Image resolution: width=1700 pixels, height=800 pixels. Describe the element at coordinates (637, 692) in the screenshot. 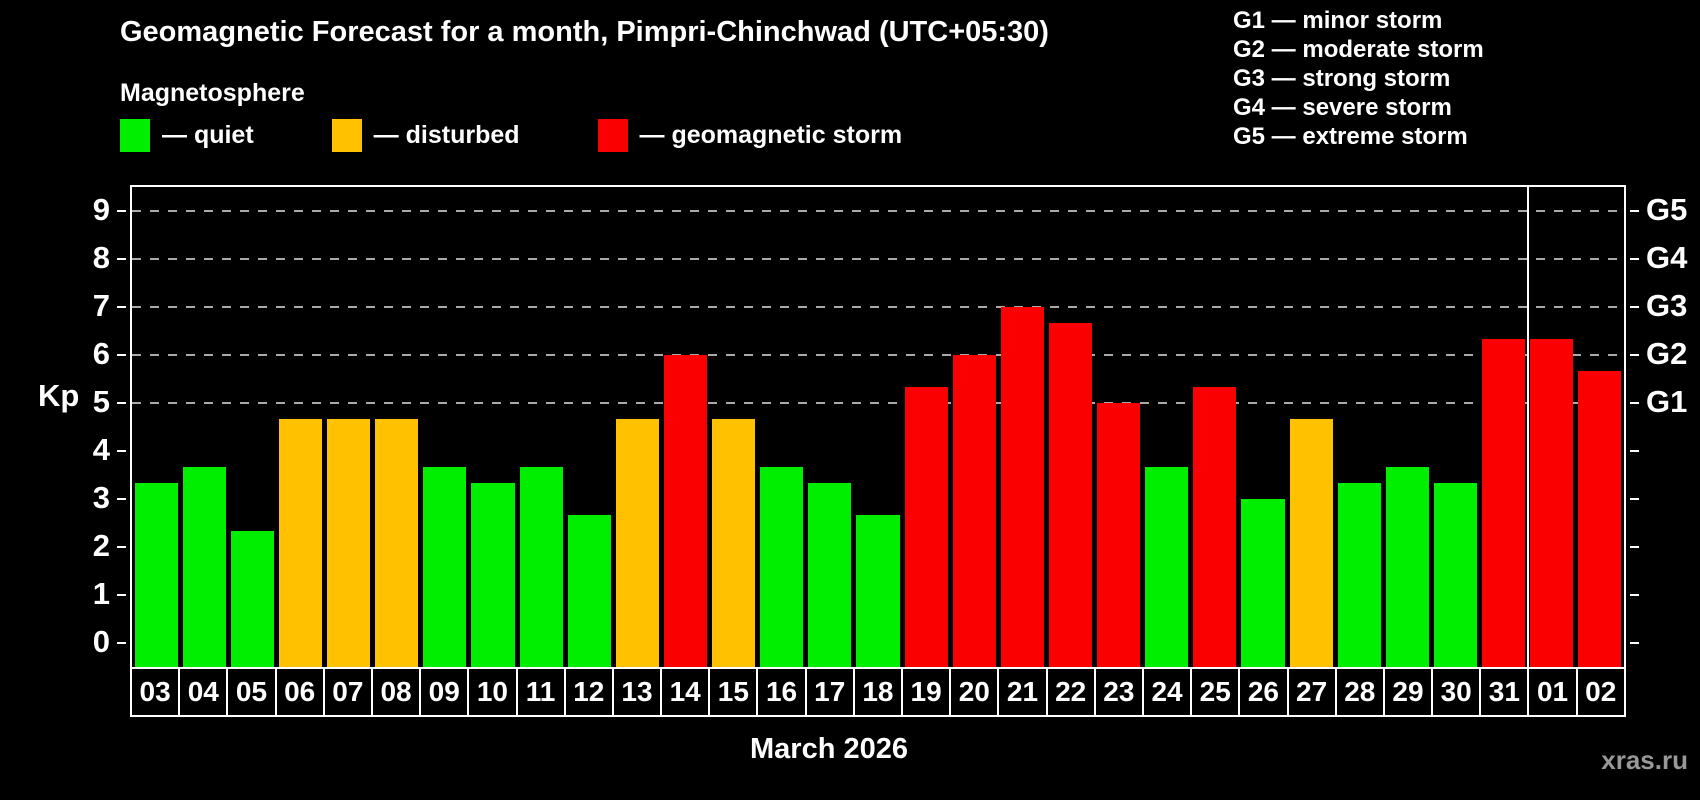

I see `day-label-13: 13` at that location.